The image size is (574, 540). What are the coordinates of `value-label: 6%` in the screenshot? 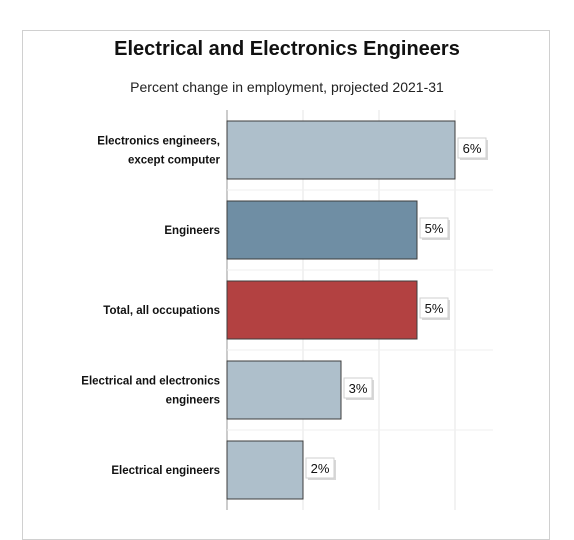 It's located at (472, 148).